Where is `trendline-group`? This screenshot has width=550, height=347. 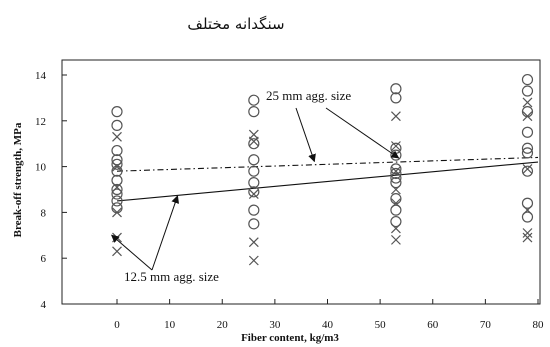
trendline-group is located at coordinates (327, 179).